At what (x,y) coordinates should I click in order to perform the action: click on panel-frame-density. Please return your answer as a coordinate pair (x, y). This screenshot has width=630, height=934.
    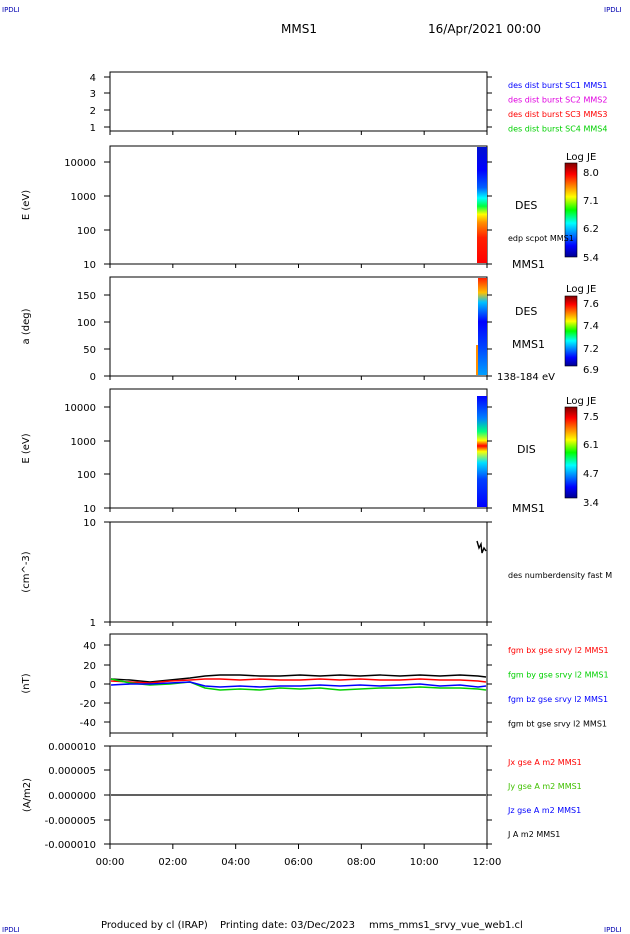
    Looking at the image, I should click on (298, 572).